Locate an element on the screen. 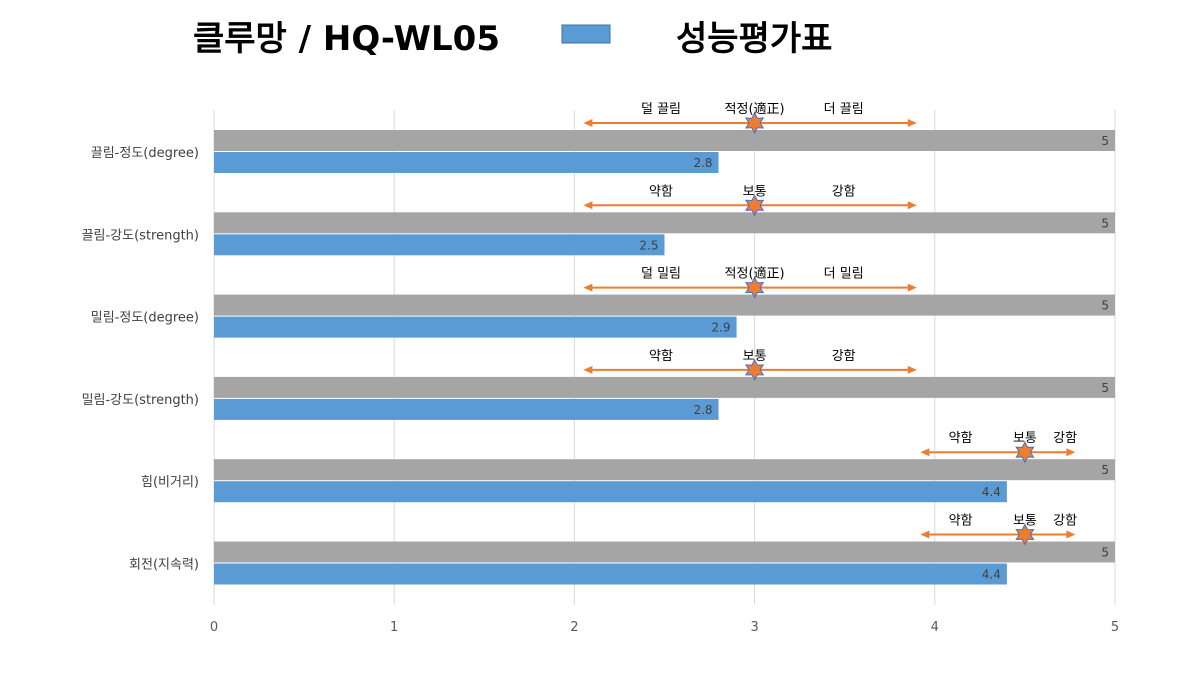 The image size is (1200, 675). scale-label-left: 덜 끌림 is located at coordinates (661, 109).